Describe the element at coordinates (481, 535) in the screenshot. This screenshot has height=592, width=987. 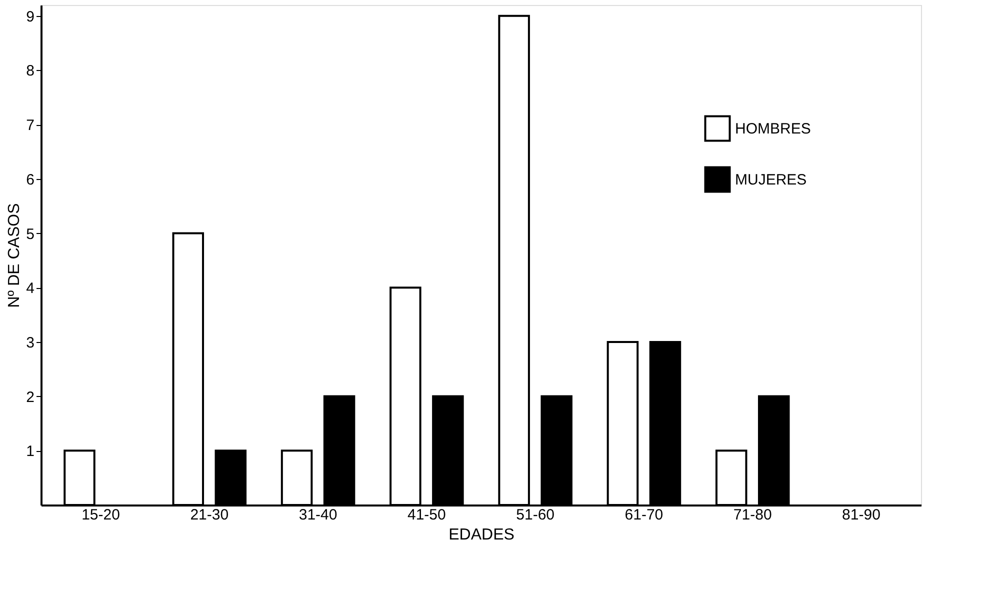
I see `x-axis-title: EDADES` at that location.